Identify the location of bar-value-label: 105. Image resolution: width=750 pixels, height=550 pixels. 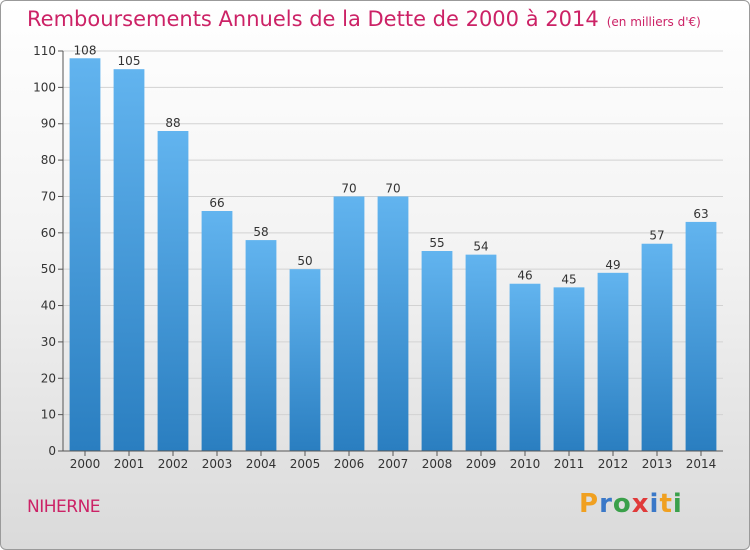
(129, 61).